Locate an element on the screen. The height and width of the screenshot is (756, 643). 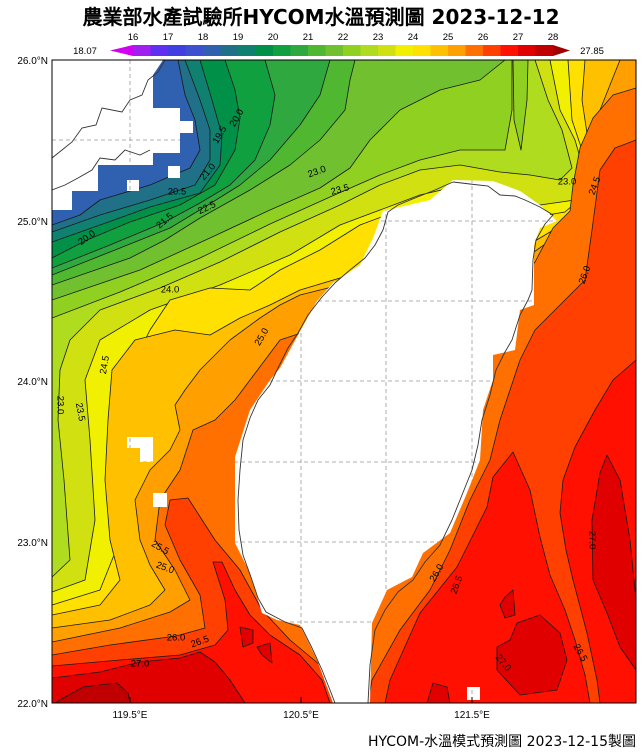
footer-credit: HYCOM-水溫模式預測圖 2023-12-15製圖 is located at coordinates (502, 742).